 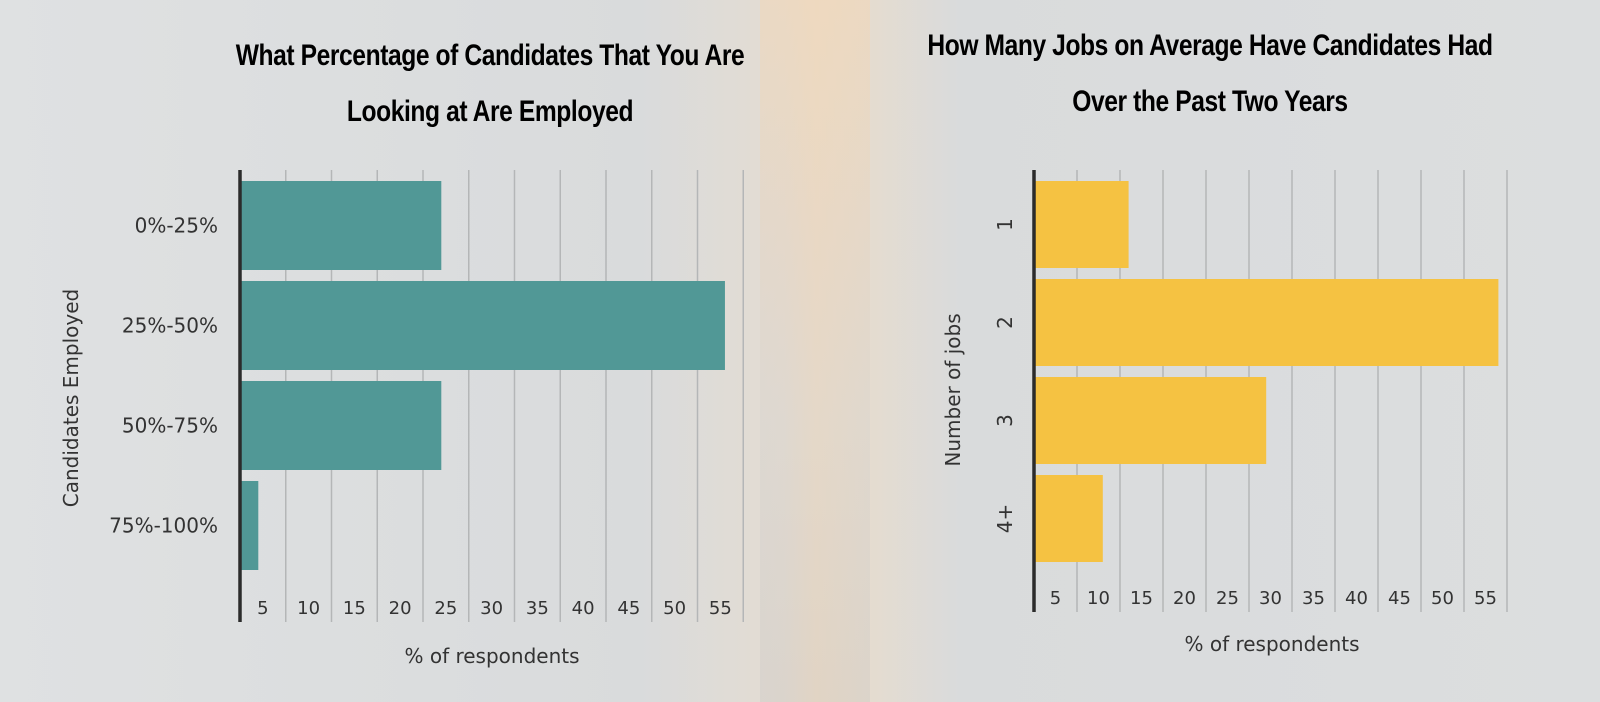 I want to click on chart-1-category-label: 0%-25%, so click(x=176, y=226).